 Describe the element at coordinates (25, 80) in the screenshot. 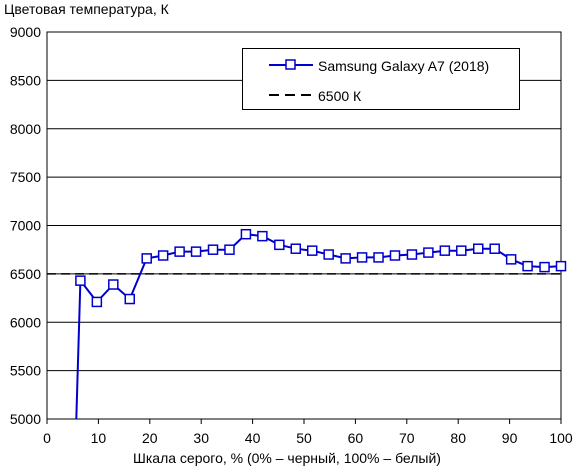

I see `y-tick-label: 8500` at that location.